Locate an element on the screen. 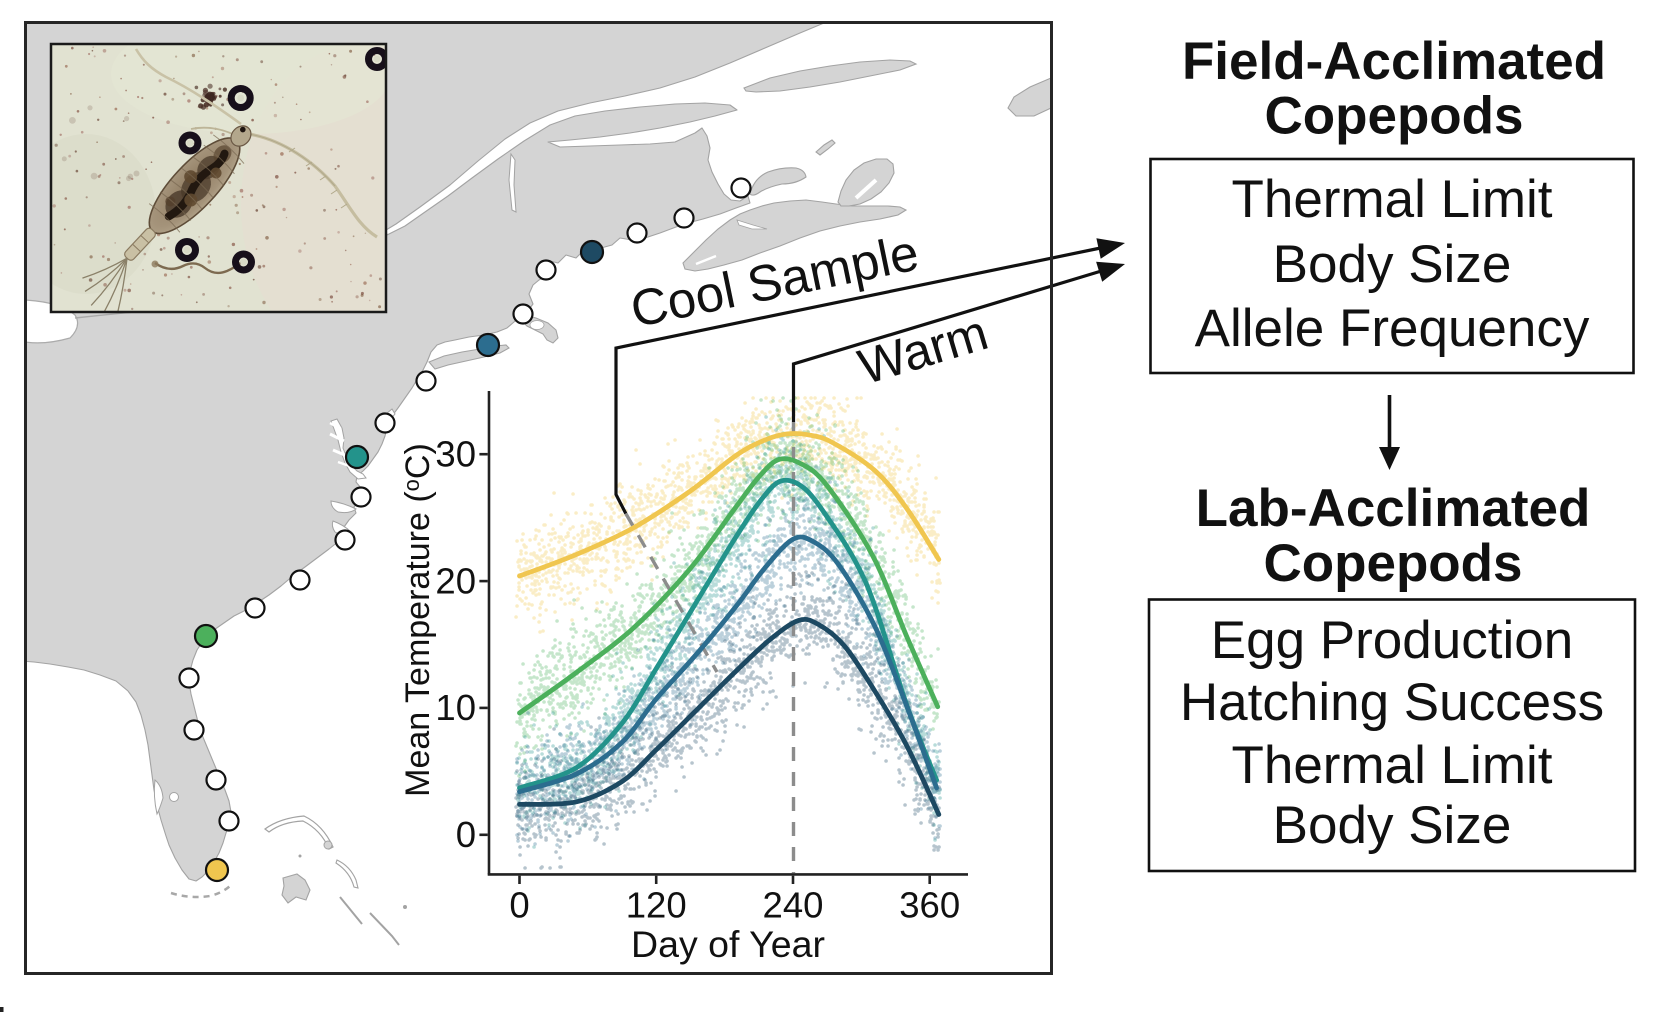 The image size is (1666, 1017). svg-text: 360 is located at coordinates (929, 905).